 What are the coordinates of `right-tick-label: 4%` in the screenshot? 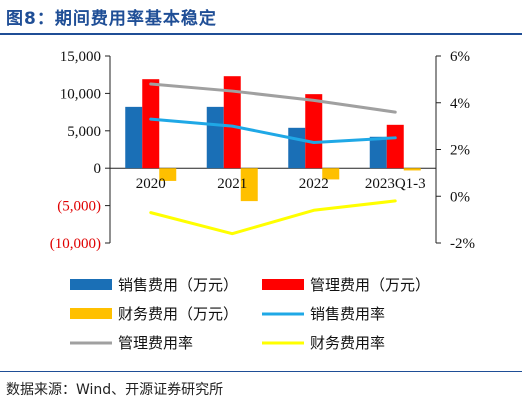 It's located at (460, 104).